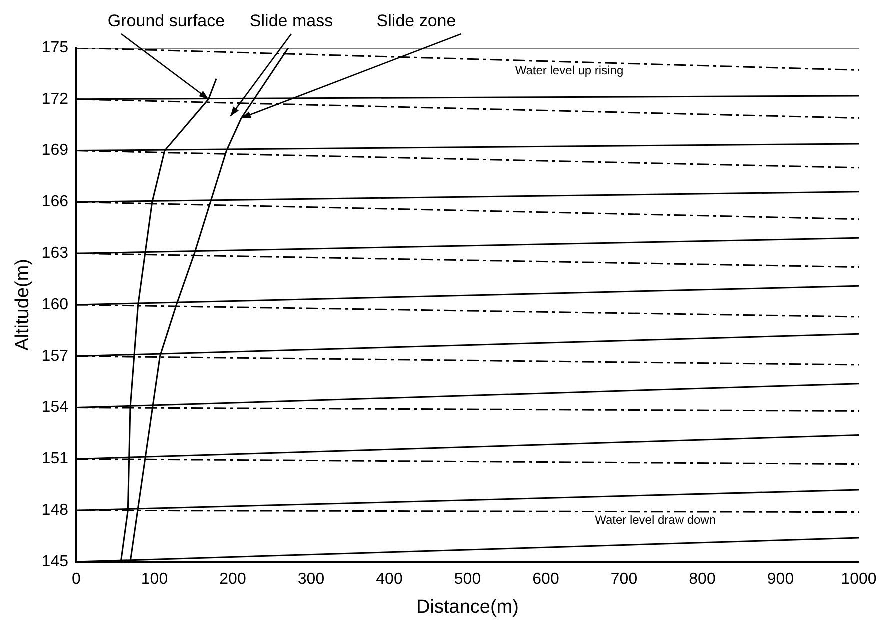 This screenshot has width=889, height=631. What do you see at coordinates (55, 407) in the screenshot?
I see `y-tick-label: 154` at bounding box center [55, 407].